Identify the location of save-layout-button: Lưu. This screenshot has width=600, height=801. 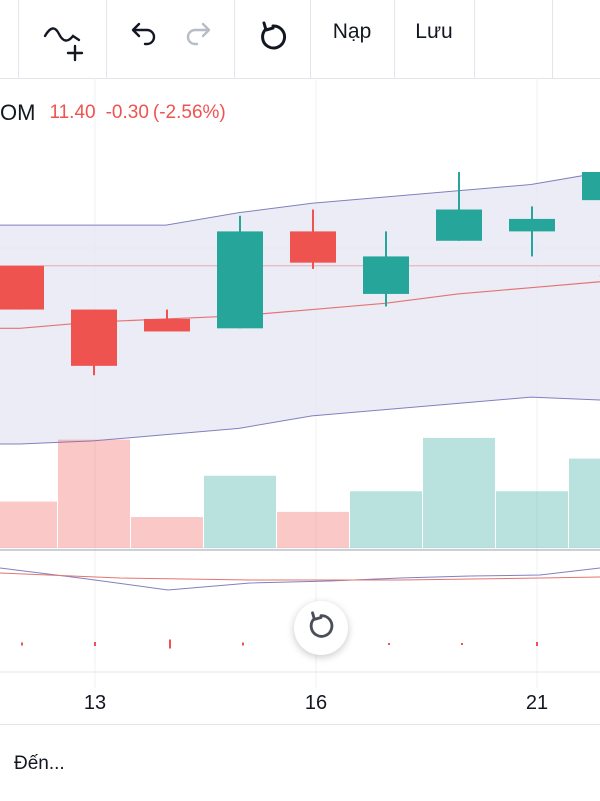
(434, 39).